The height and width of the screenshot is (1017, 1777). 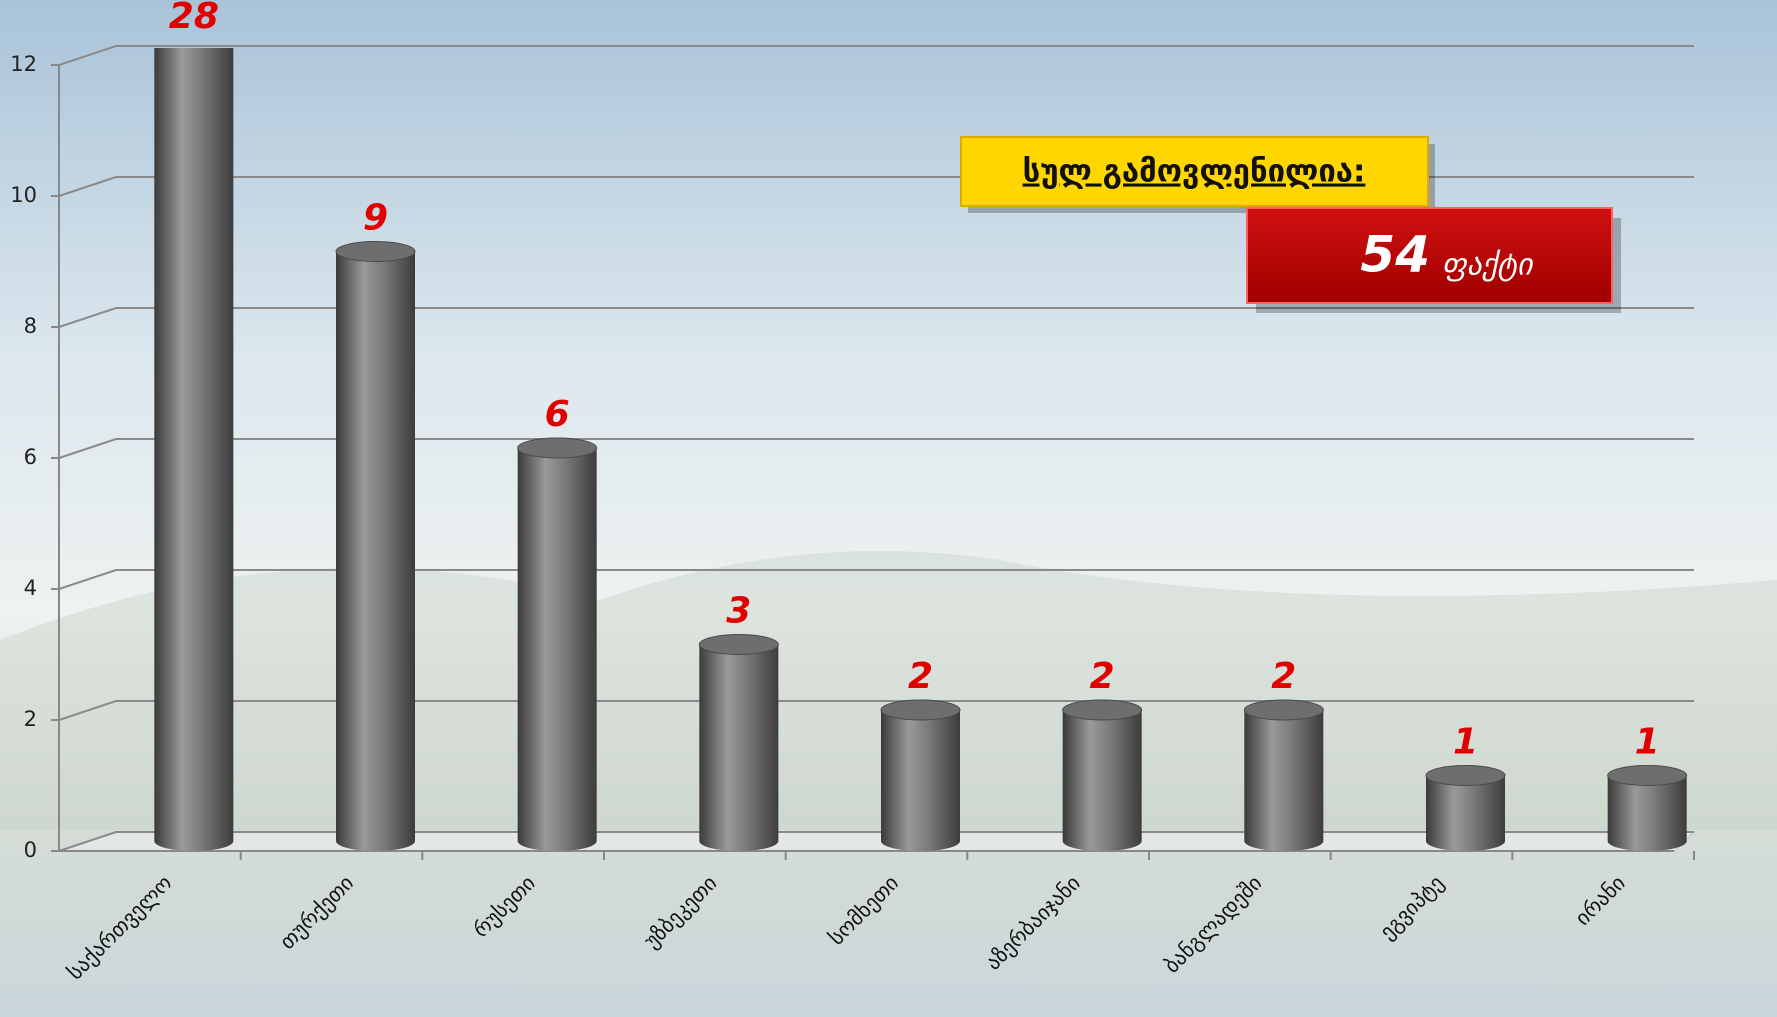 What do you see at coordinates (30, 588) in the screenshot?
I see `y-tick-label: 4` at bounding box center [30, 588].